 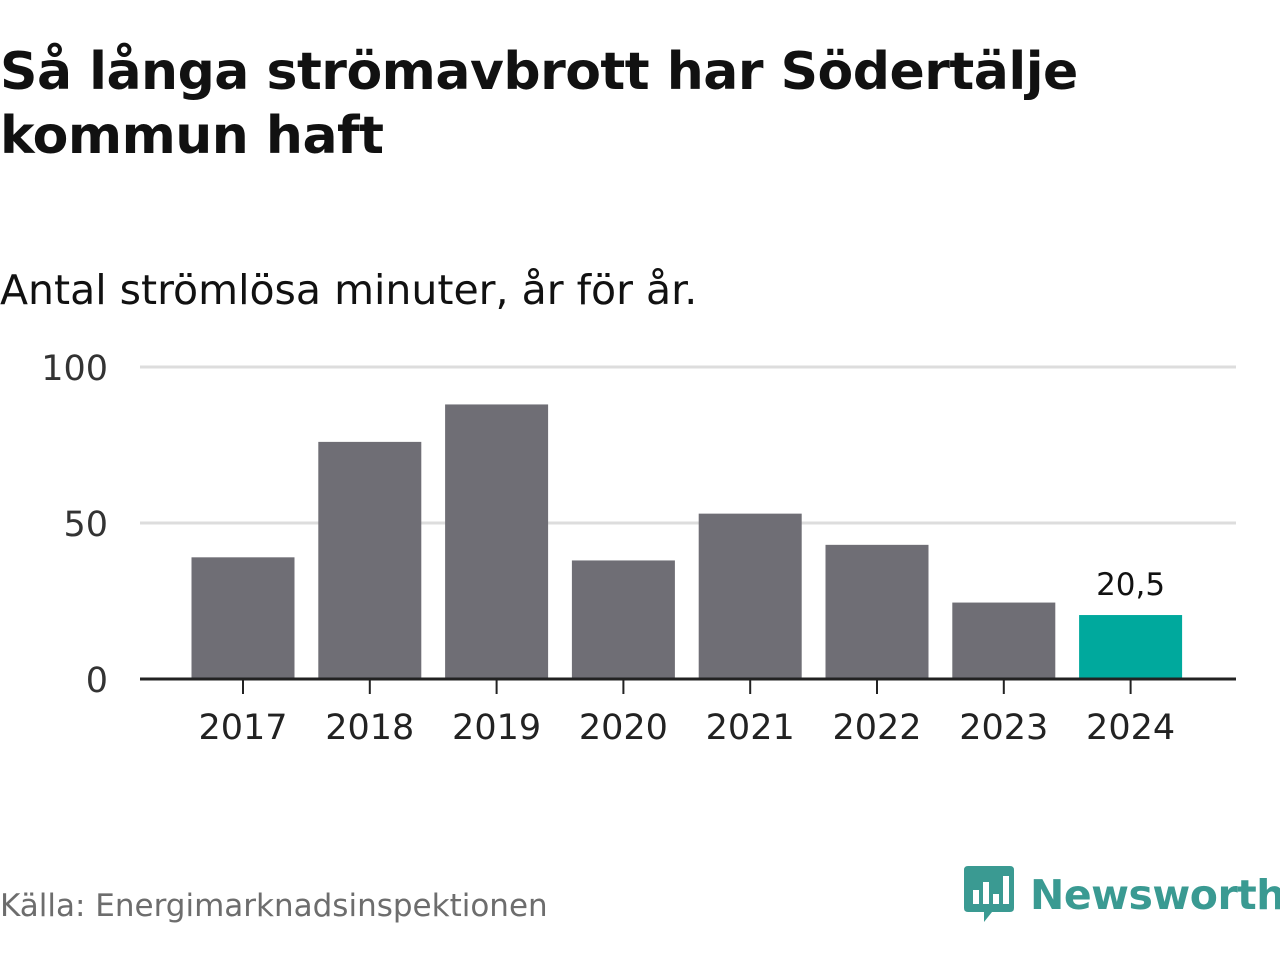 What do you see at coordinates (1131, 647) in the screenshot?
I see `bar-2024` at bounding box center [1131, 647].